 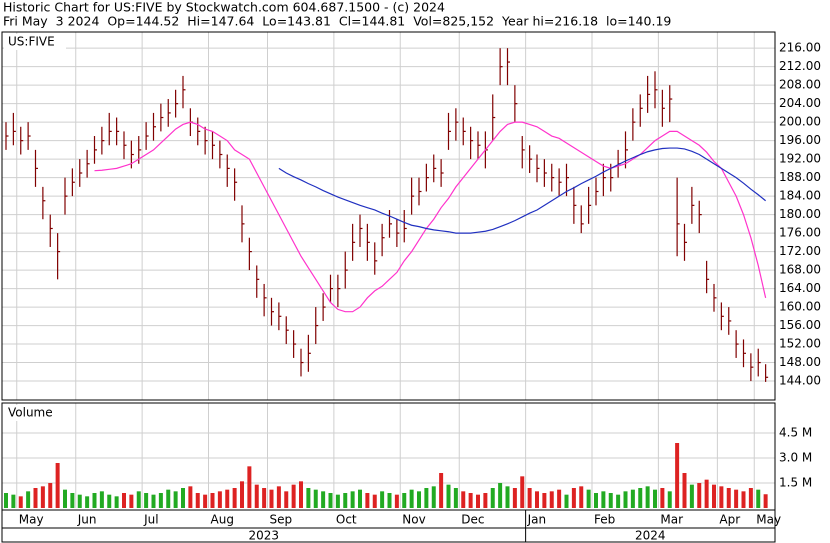 I want to click on y-tick-label: 196.00, so click(x=800, y=140).